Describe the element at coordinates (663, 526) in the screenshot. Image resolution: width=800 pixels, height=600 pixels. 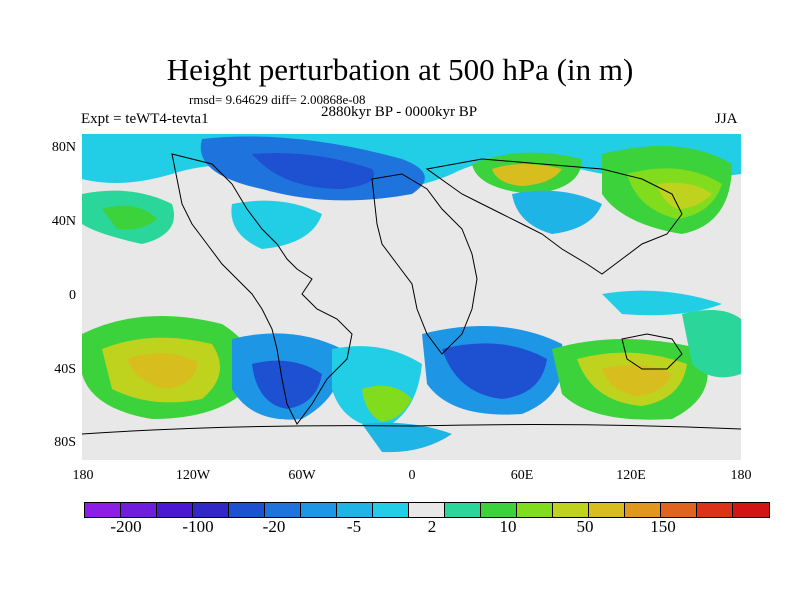
I see `colorbar-label-150: 150` at that location.